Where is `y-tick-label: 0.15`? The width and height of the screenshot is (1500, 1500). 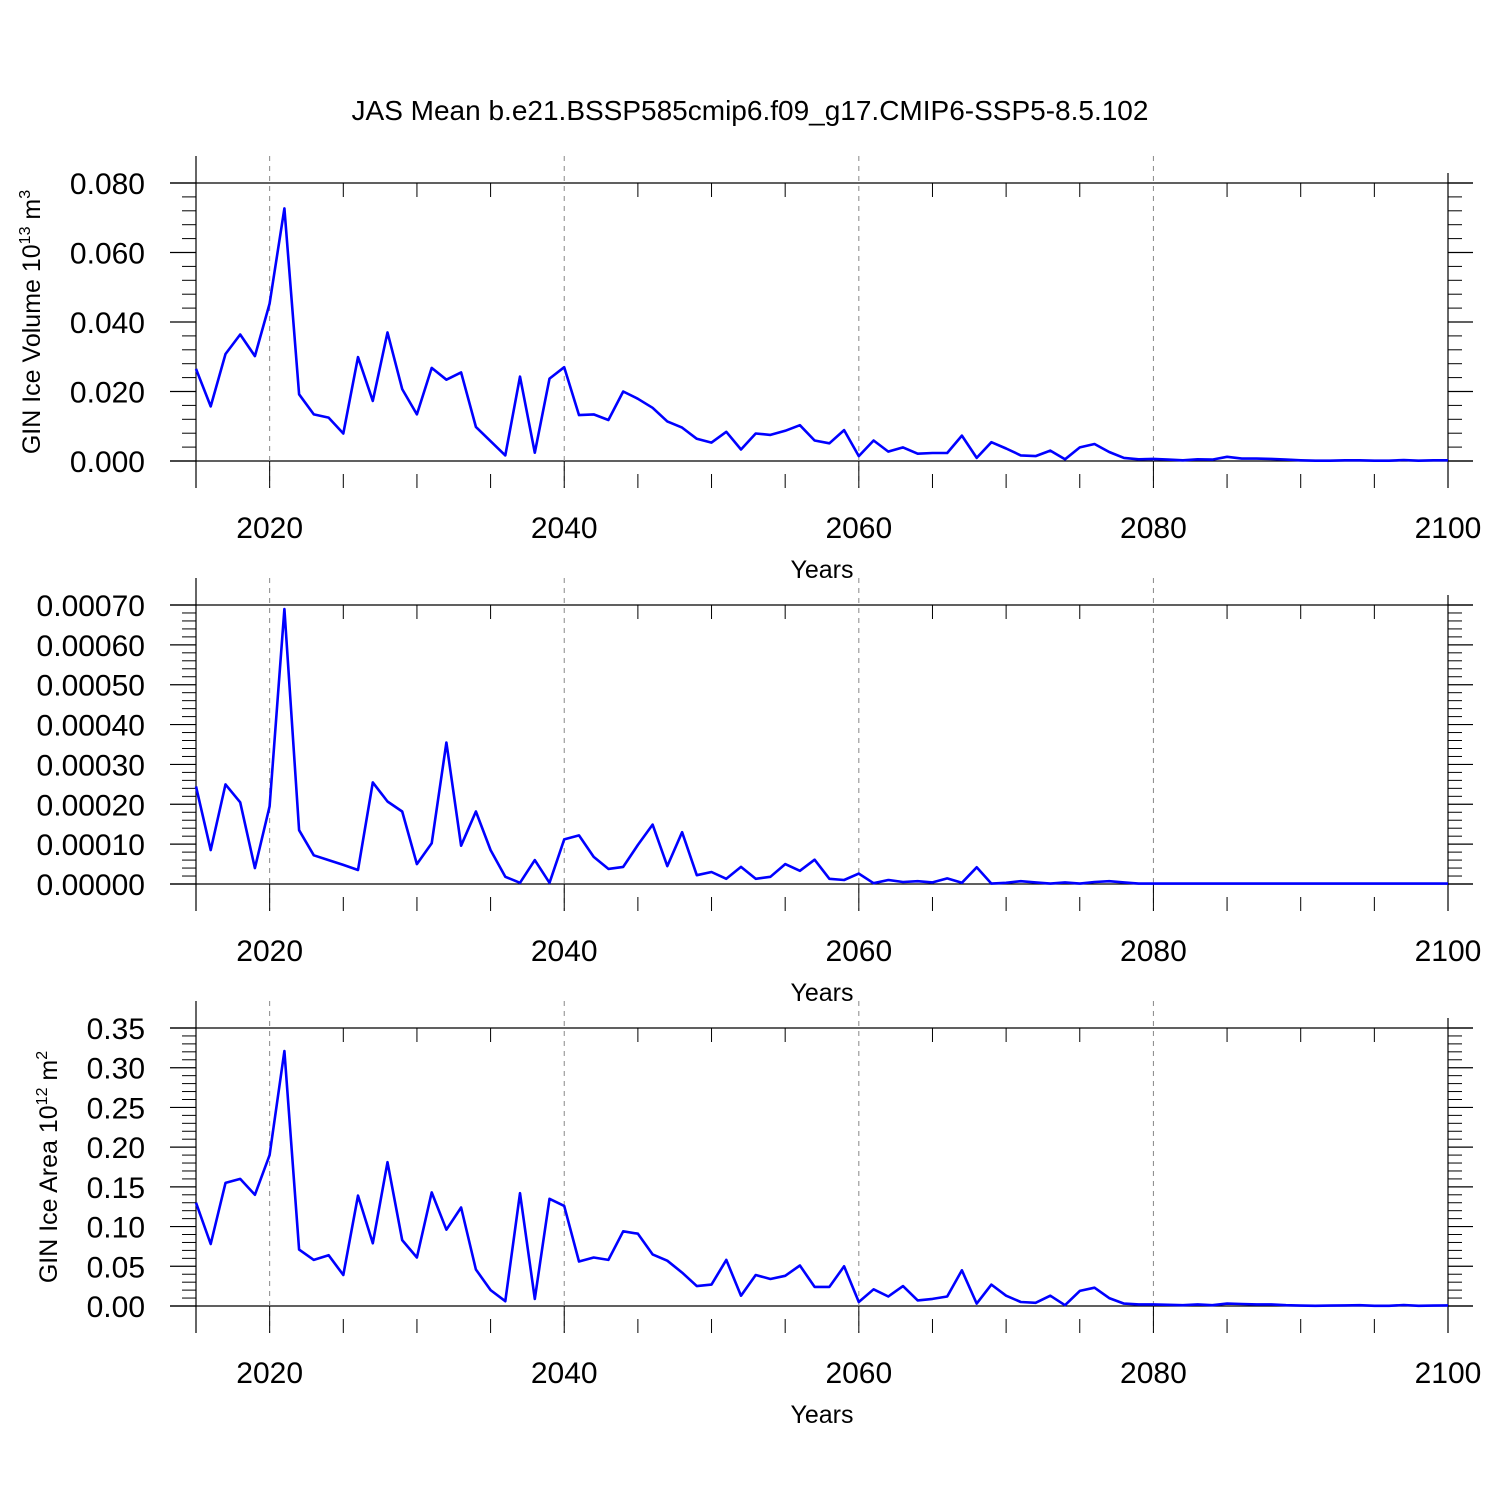
y-tick-label: 0.15 is located at coordinates (116, 1188).